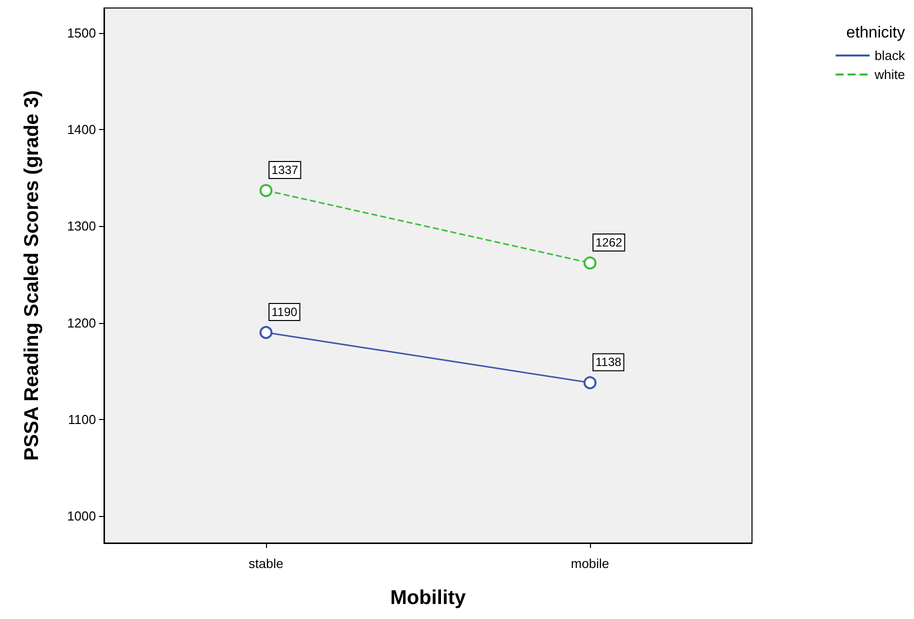 The height and width of the screenshot is (619, 914). I want to click on y-tick-label: 1200, so click(81, 322).